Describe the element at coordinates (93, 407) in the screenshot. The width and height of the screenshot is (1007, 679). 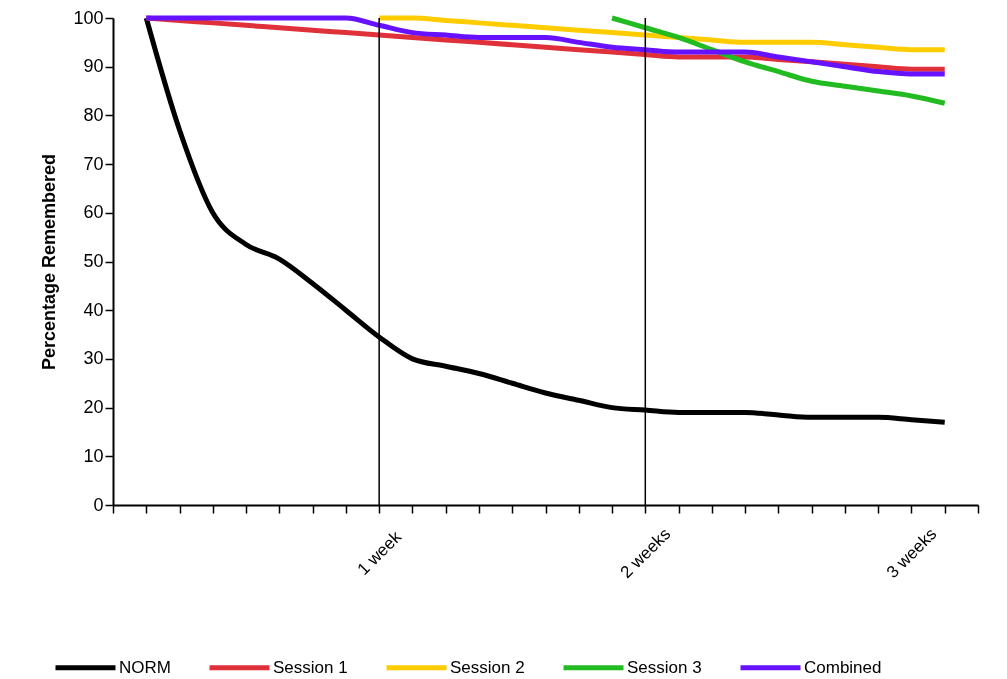
I see `y-tick-label: 20` at that location.